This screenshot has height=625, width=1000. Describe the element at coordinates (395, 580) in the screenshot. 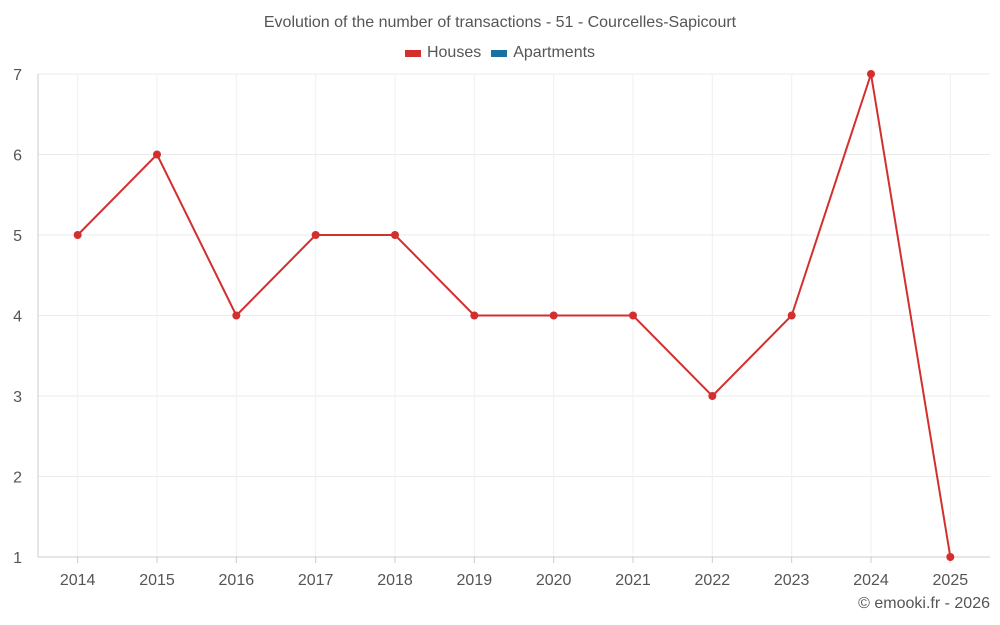

I see `x-tick-label: 2018` at that location.